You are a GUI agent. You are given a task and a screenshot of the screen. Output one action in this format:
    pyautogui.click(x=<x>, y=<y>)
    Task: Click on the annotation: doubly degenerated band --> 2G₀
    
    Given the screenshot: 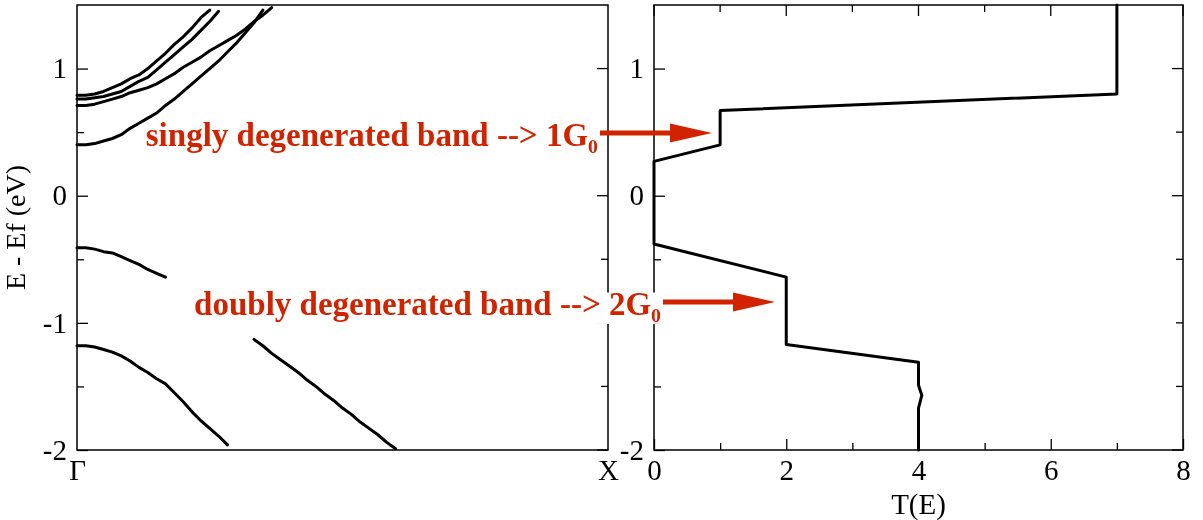 What is the action you would take?
    pyautogui.click(x=428, y=304)
    